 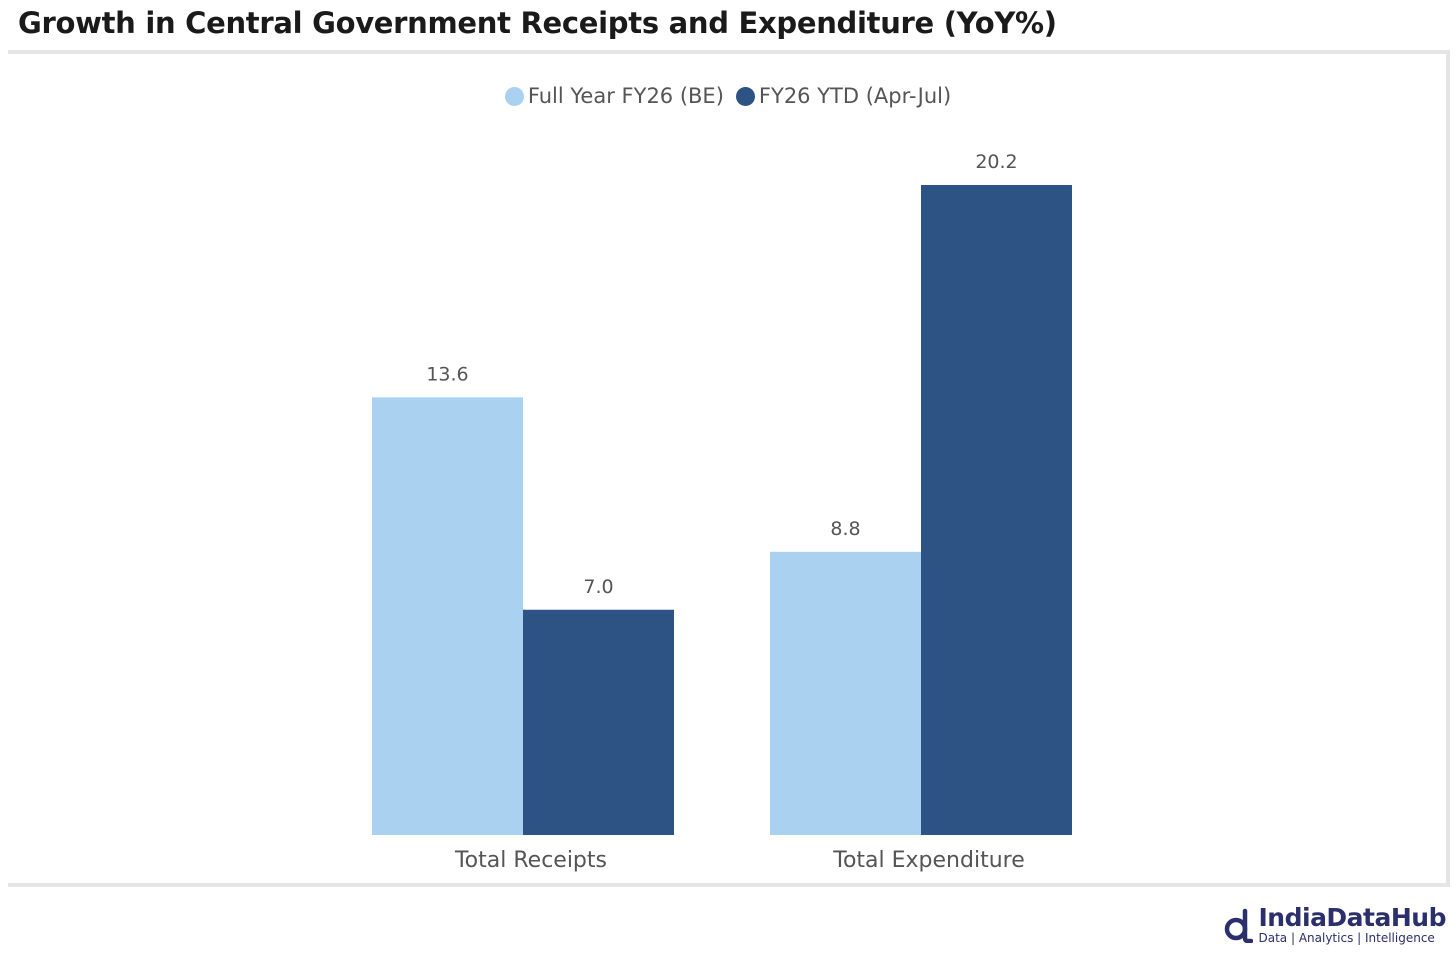 What do you see at coordinates (625, 96) in the screenshot?
I see `legend-label-series1: Full Year FY26 (BE)` at bounding box center [625, 96].